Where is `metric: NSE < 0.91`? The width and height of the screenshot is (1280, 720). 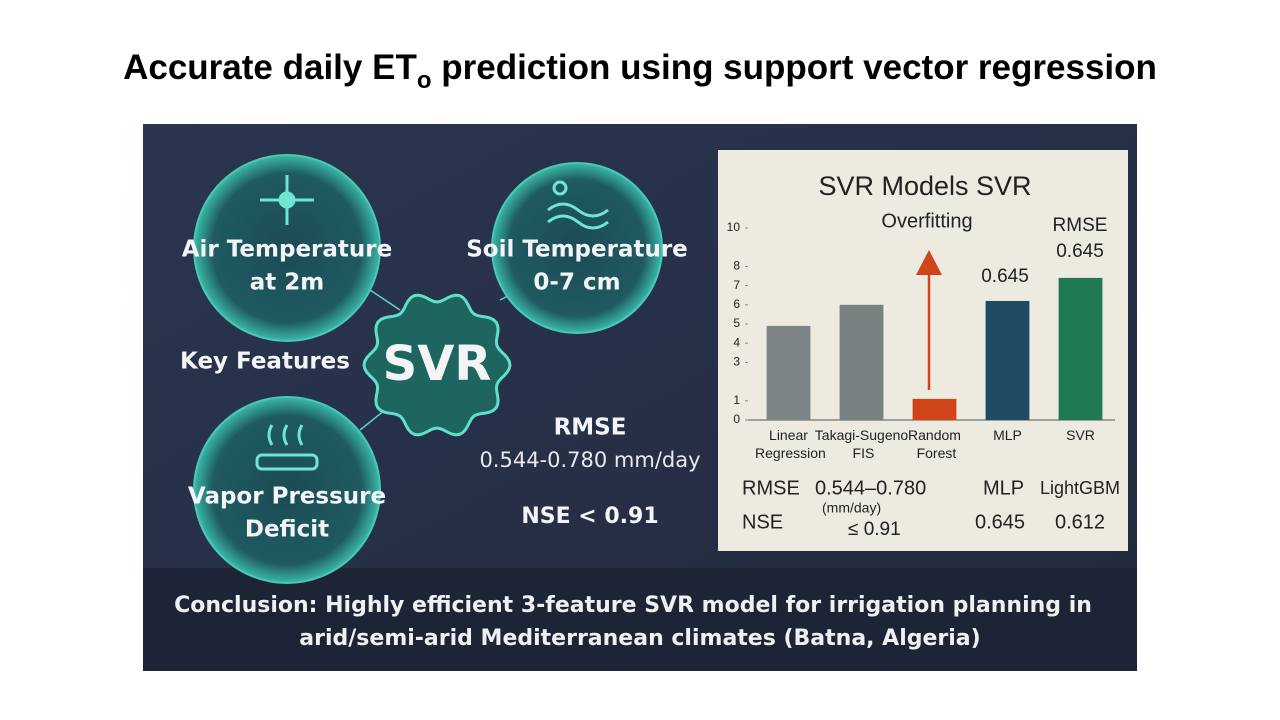 metric: NSE < 0.91 is located at coordinates (589, 516).